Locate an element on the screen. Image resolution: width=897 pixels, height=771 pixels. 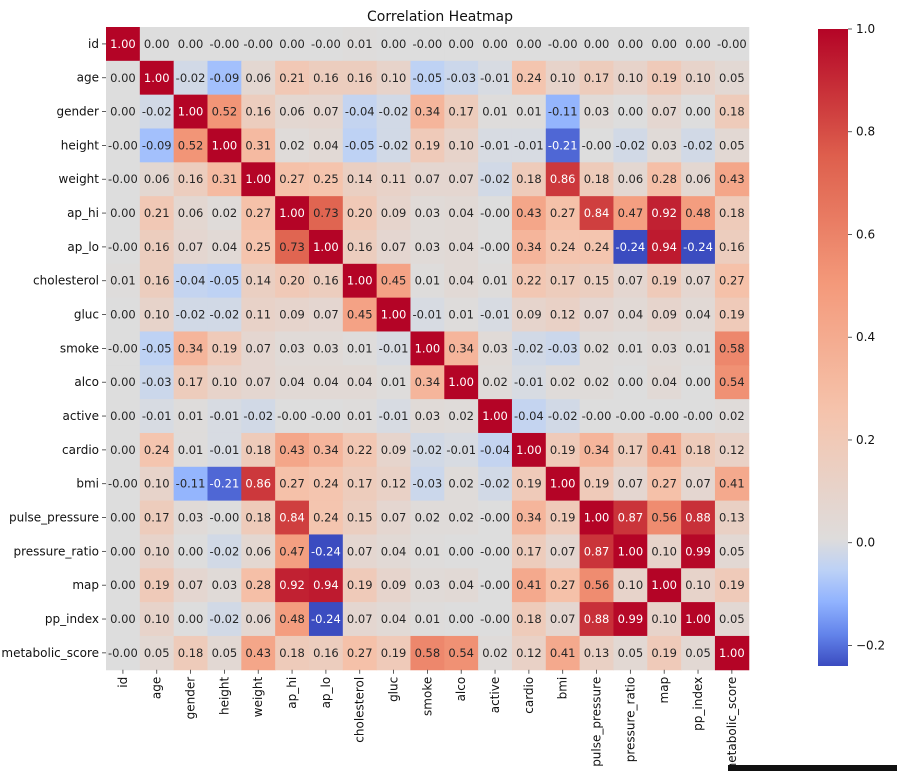
x-tick-label: bmi is located at coordinates (563, 688).